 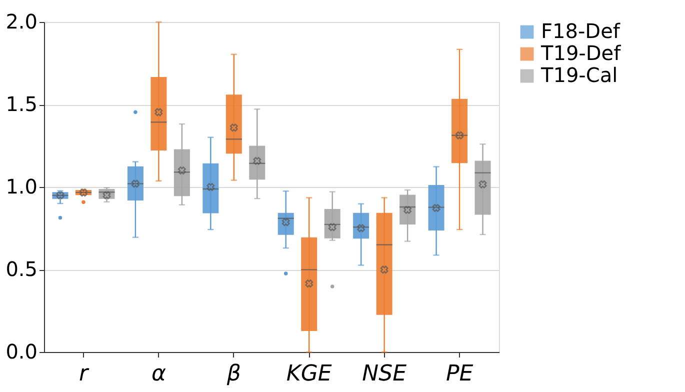 I want to click on legend-label: F18-Def, so click(x=581, y=31).